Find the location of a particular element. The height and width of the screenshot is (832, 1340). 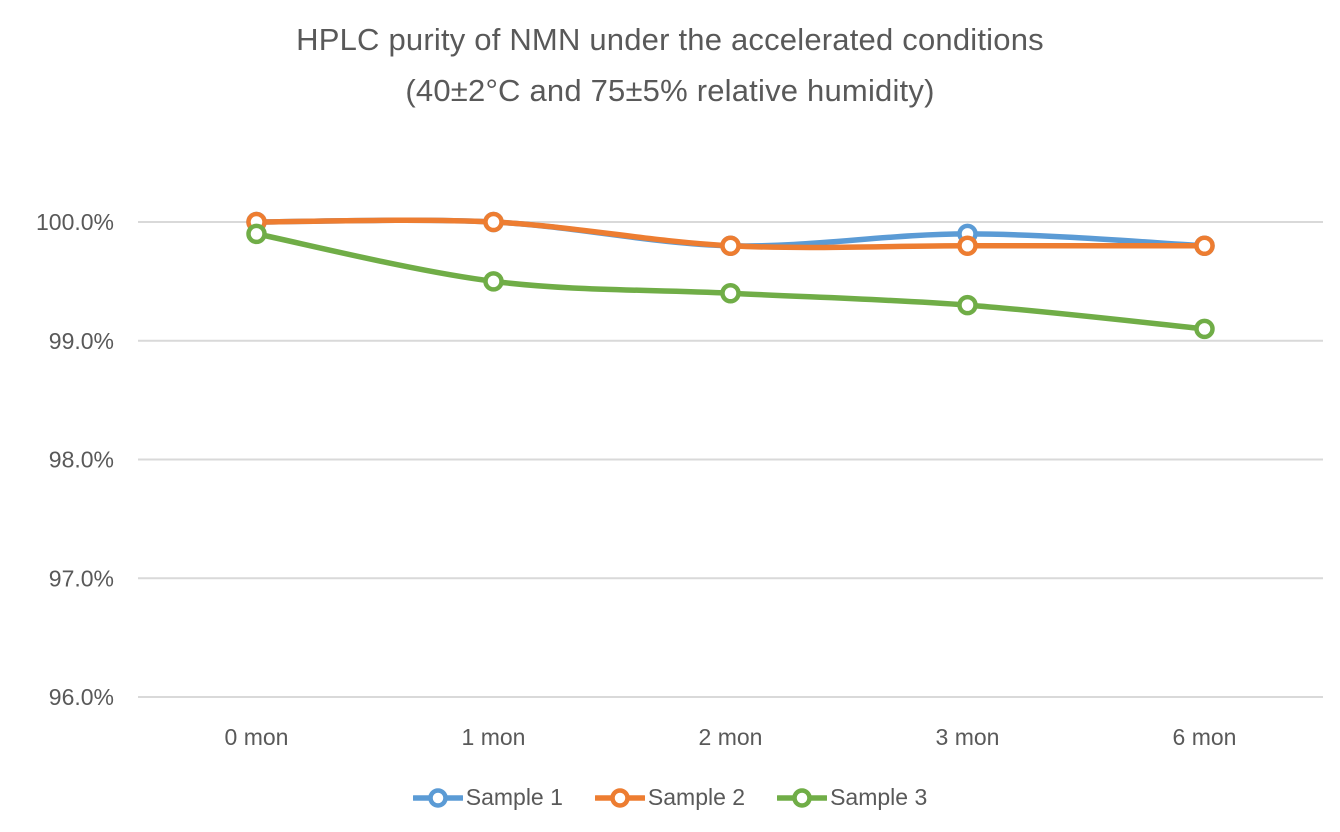

chart-legend: Sample 1 Sample 2 Sample 3 is located at coordinates (670, 797).